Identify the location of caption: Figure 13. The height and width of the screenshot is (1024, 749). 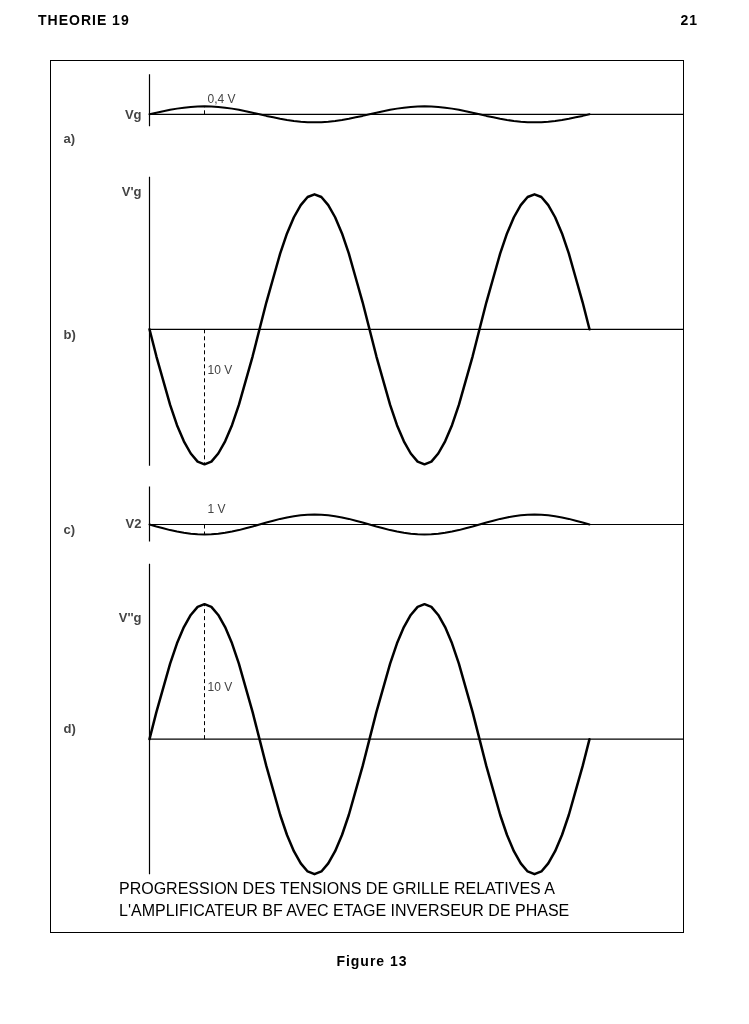
(372, 961).